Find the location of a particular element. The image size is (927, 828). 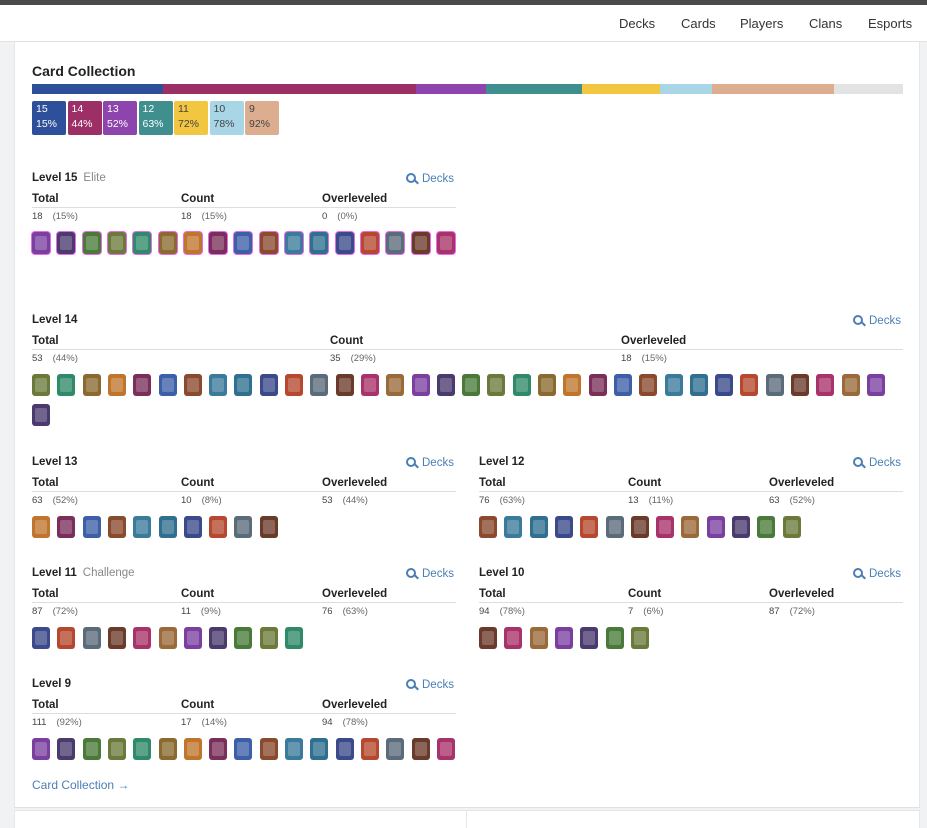

level-badge-9: 9 92% is located at coordinates (262, 118).